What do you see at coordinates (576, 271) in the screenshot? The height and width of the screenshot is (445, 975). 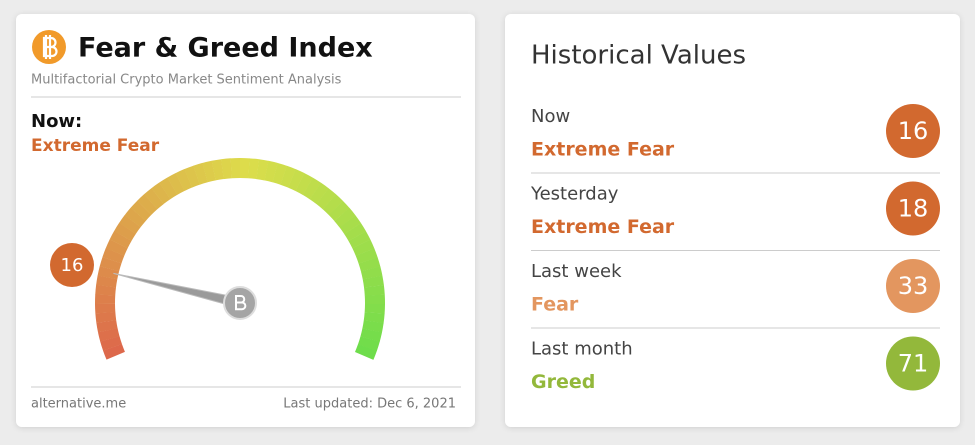 I see `period: Last week` at bounding box center [576, 271].